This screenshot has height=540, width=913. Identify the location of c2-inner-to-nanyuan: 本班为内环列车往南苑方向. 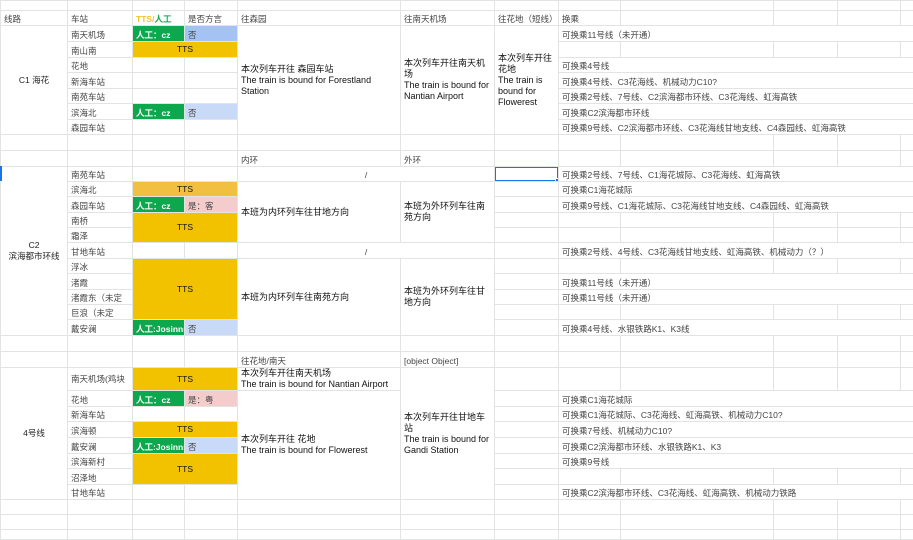
(319, 297).